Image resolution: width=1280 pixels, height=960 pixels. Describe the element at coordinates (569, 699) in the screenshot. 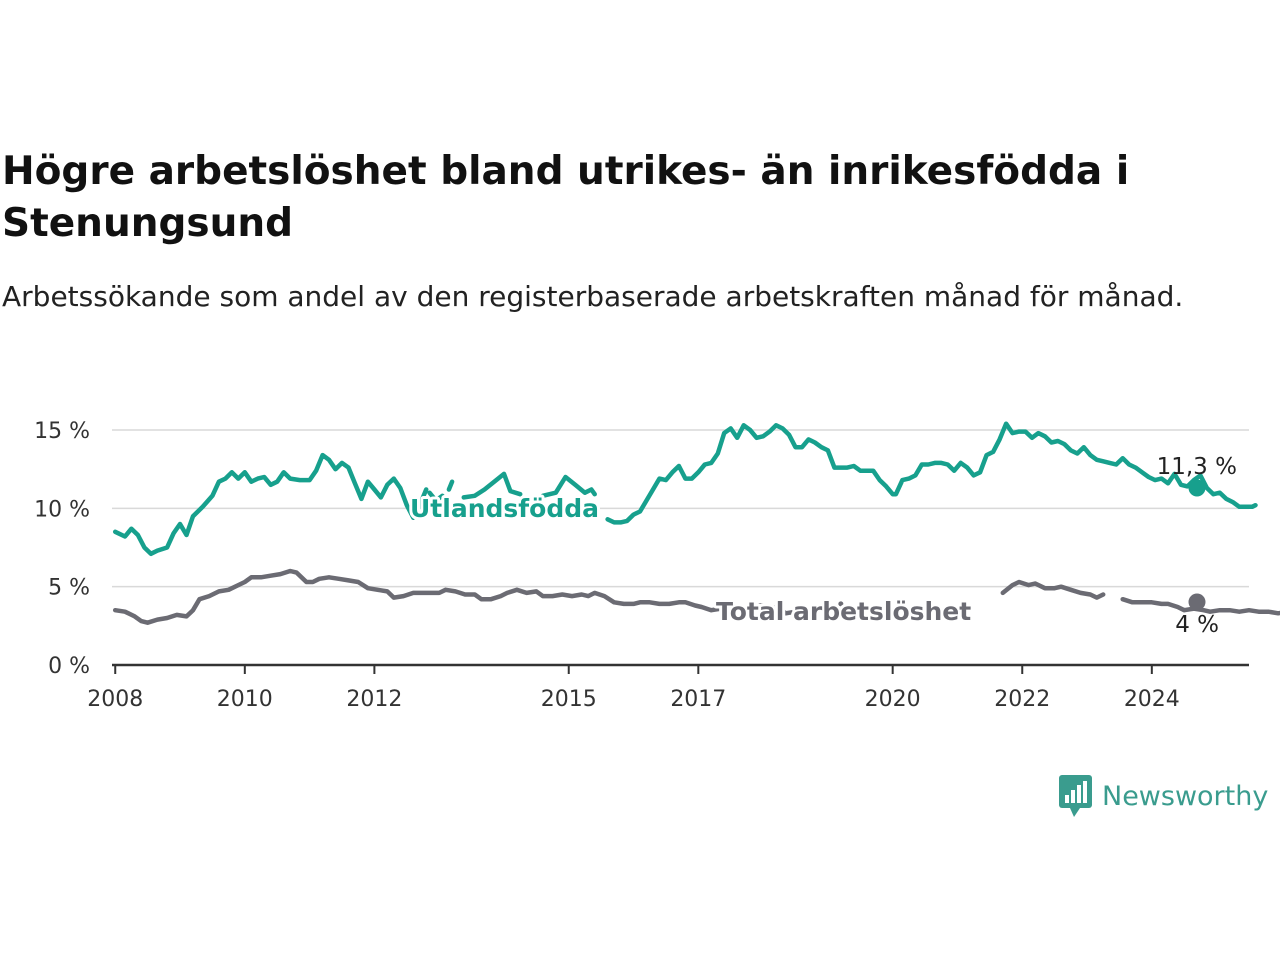

I see `x-tick-label: 2015` at that location.